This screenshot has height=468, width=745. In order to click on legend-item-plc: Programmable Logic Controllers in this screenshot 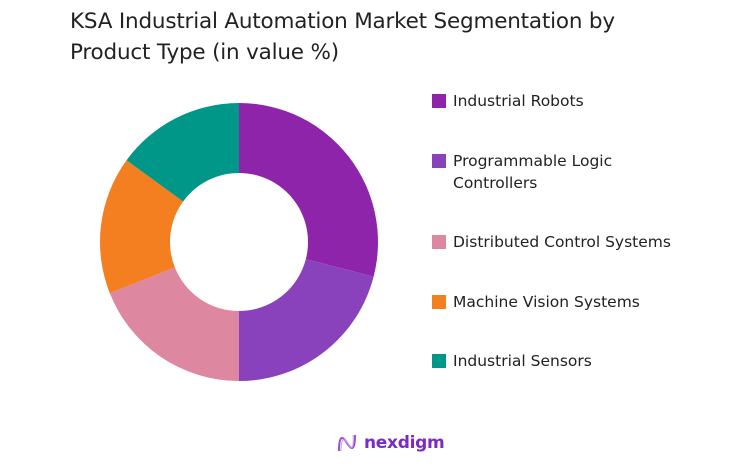, I will do `click(542, 172)`.